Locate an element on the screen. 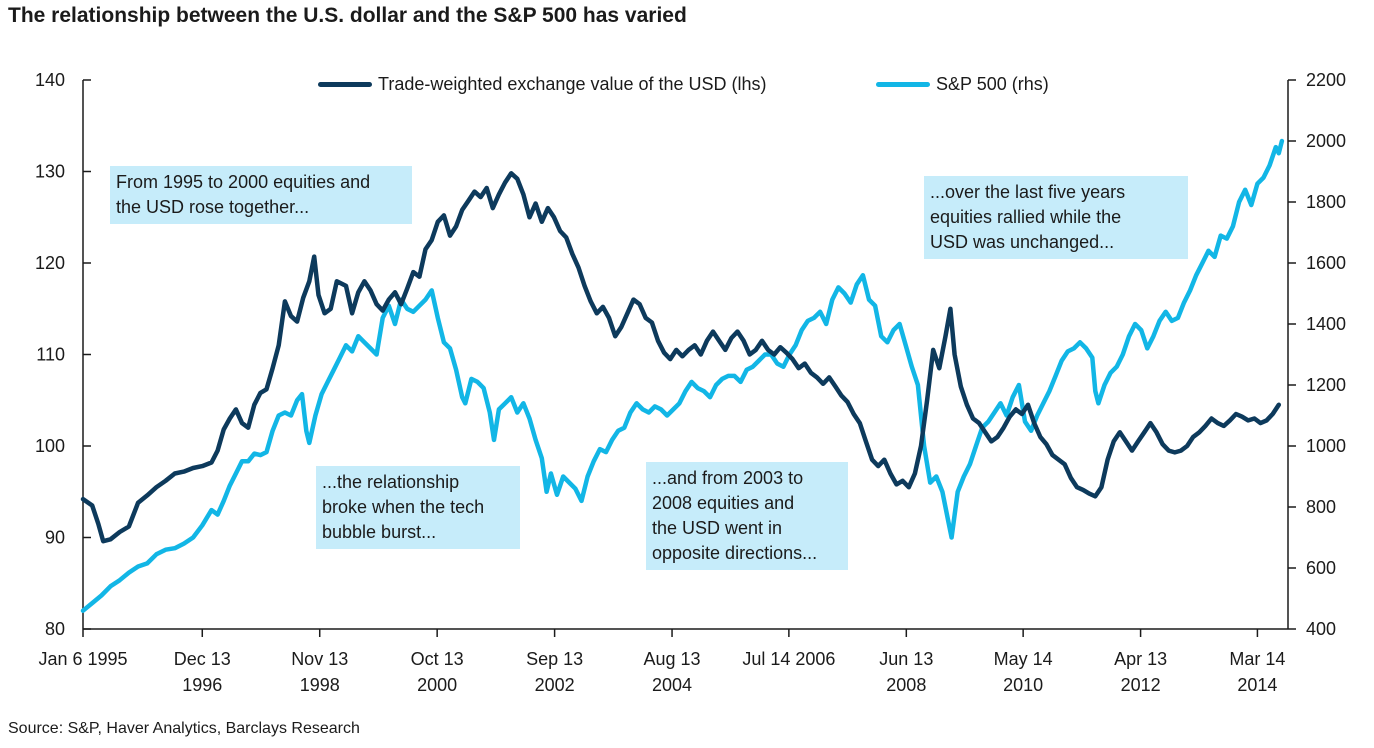 This screenshot has width=1374, height=748. x-tick-label: Oct 13 is located at coordinates (437, 659).